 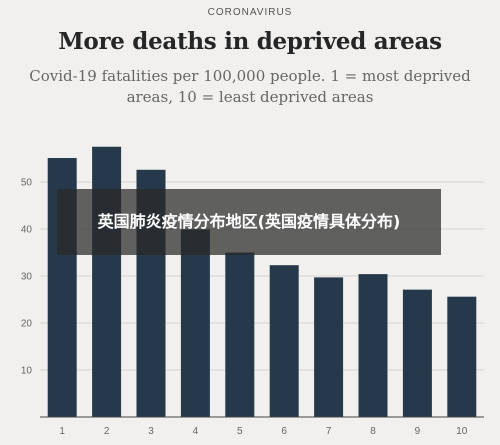 I want to click on x-tick-label: 5, so click(x=240, y=431).